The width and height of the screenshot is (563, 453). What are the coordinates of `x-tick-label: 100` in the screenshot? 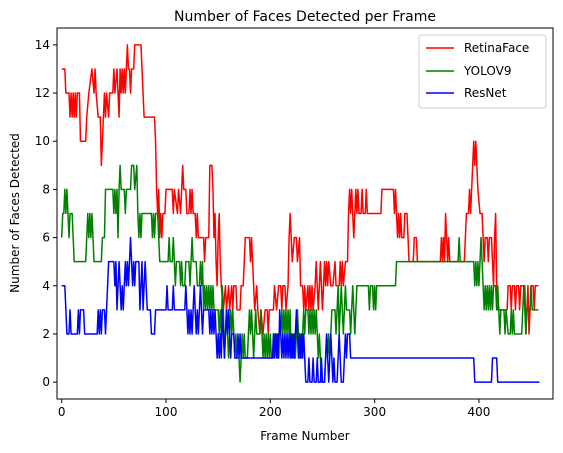 It's located at (166, 412).